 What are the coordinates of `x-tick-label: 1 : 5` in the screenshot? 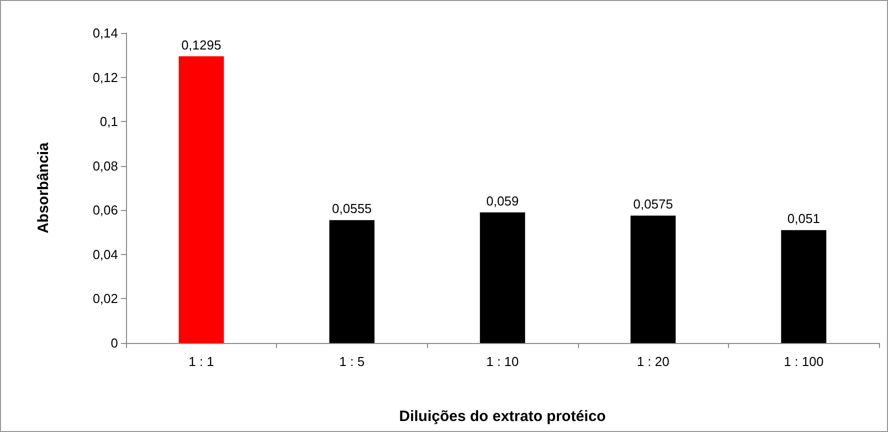 It's located at (352, 361).